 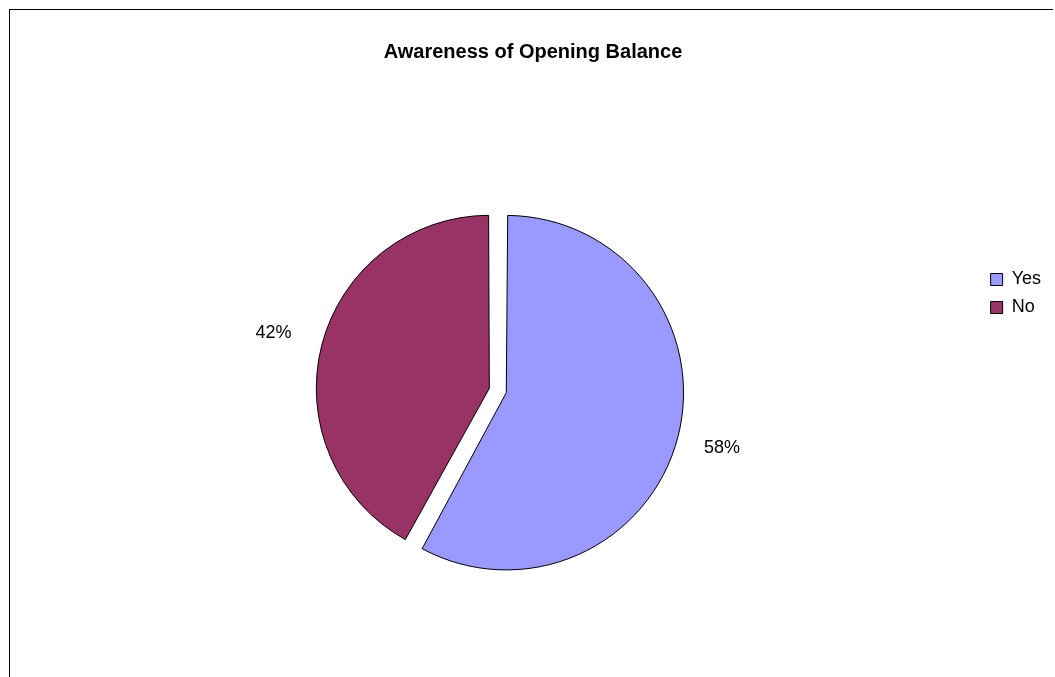 What do you see at coordinates (1026, 278) in the screenshot?
I see `legend-label: Yes` at bounding box center [1026, 278].